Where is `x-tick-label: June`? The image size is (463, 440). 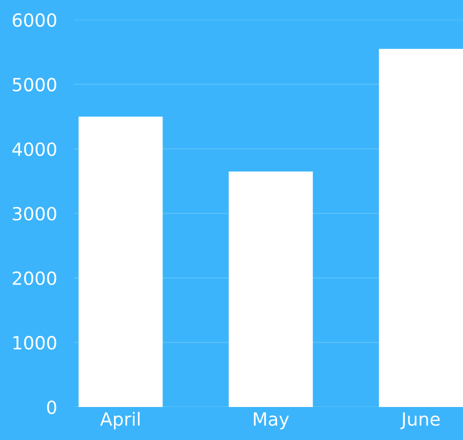 x-tick-label: June is located at coordinates (420, 421).